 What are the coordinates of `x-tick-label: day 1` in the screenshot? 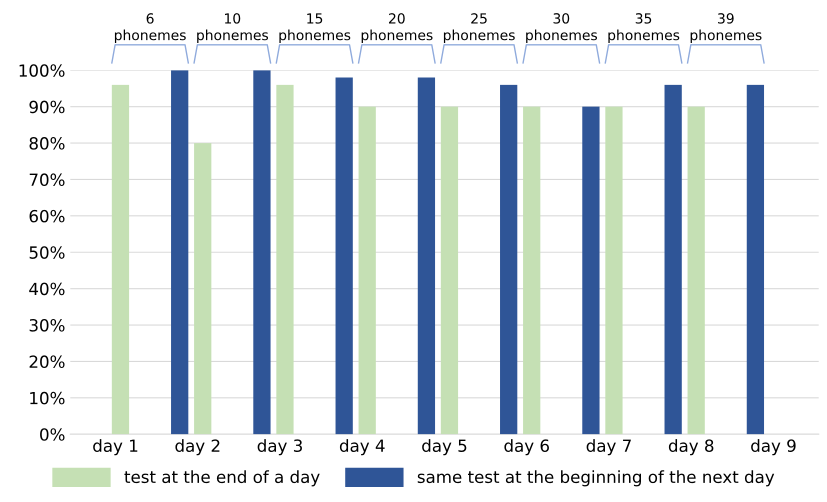 It's located at (115, 447).